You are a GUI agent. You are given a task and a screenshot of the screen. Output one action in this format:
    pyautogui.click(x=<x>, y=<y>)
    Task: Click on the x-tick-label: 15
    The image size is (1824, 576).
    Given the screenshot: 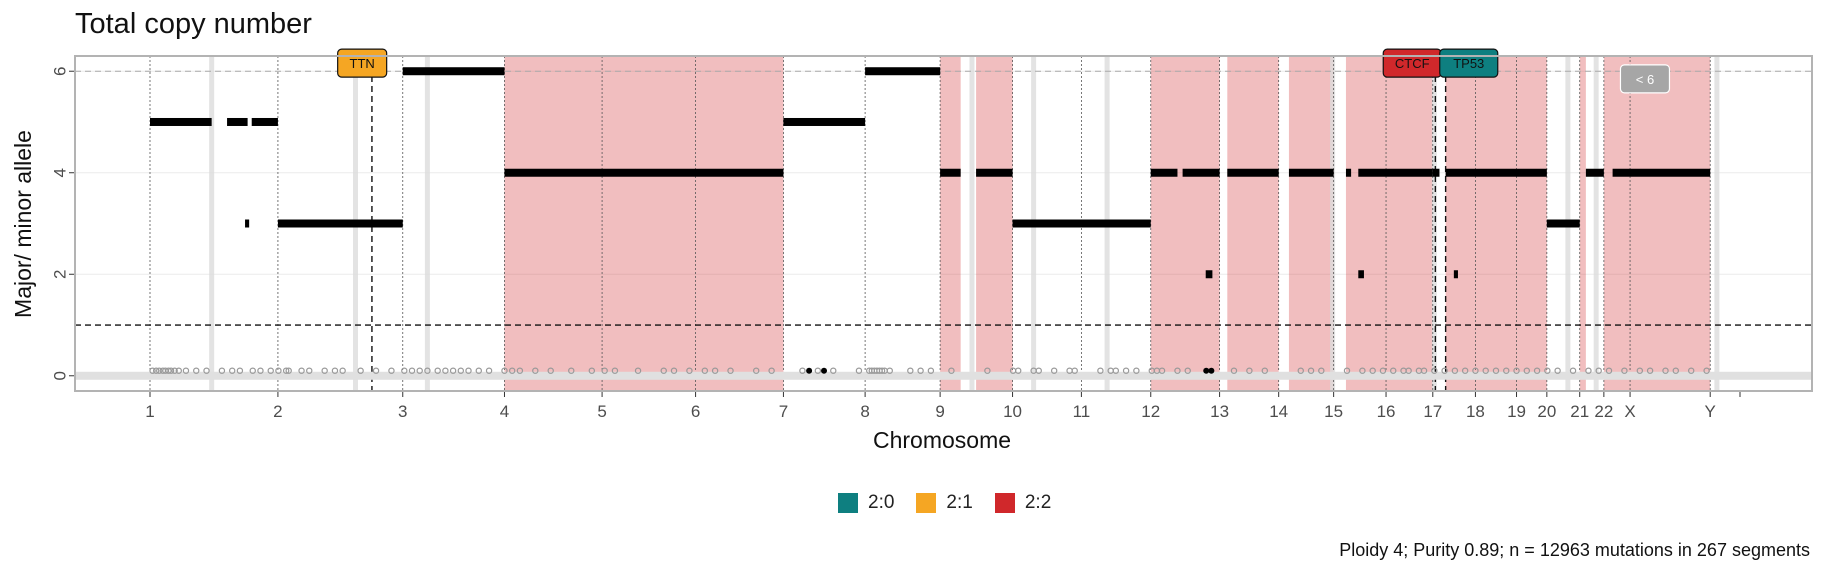 What is the action you would take?
    pyautogui.click(x=1333, y=411)
    